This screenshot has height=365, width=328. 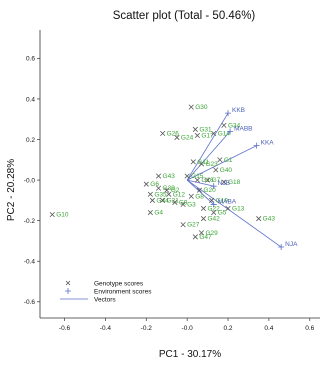 I want to click on legend-vectors: Vectors, so click(x=88, y=300).